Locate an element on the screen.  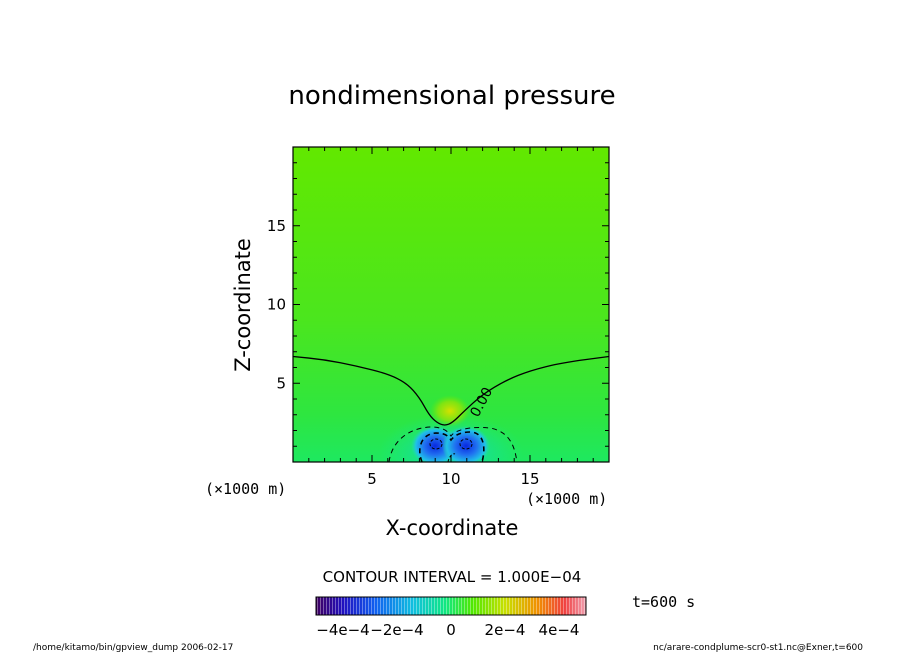
chart-title: nondimensional pressure is located at coordinates (451, 96).